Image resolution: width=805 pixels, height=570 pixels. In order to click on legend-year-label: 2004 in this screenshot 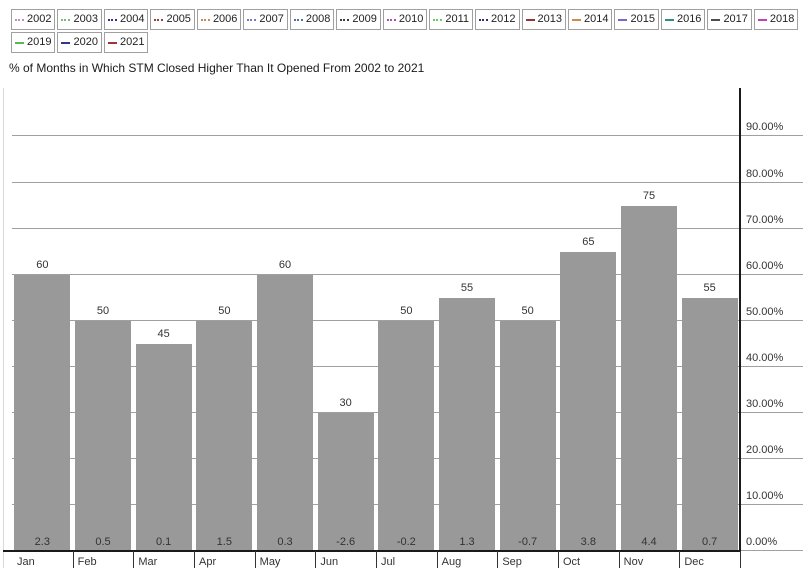, I will do `click(132, 19)`.